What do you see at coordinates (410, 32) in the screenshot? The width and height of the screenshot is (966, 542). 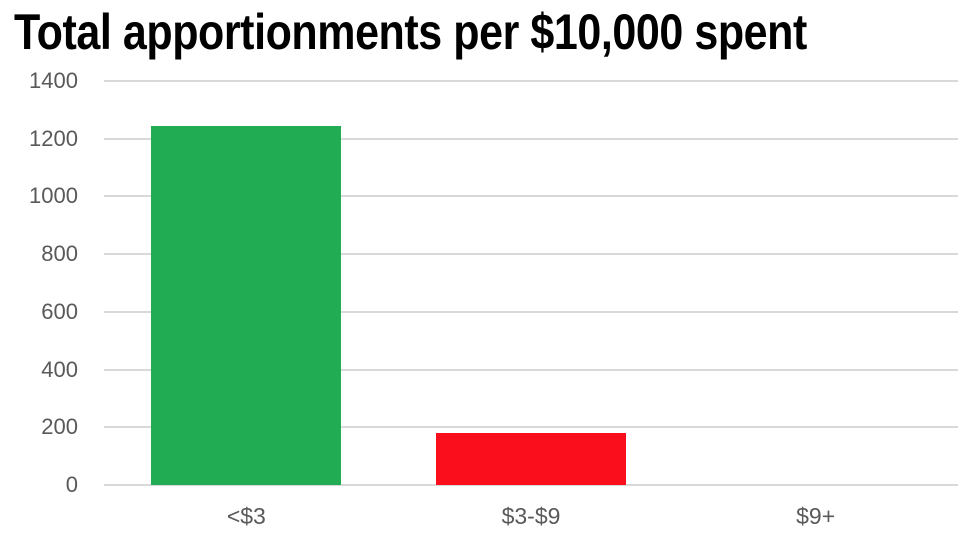 I see `chart-title: Total apportionments per $10,000 spent` at bounding box center [410, 32].